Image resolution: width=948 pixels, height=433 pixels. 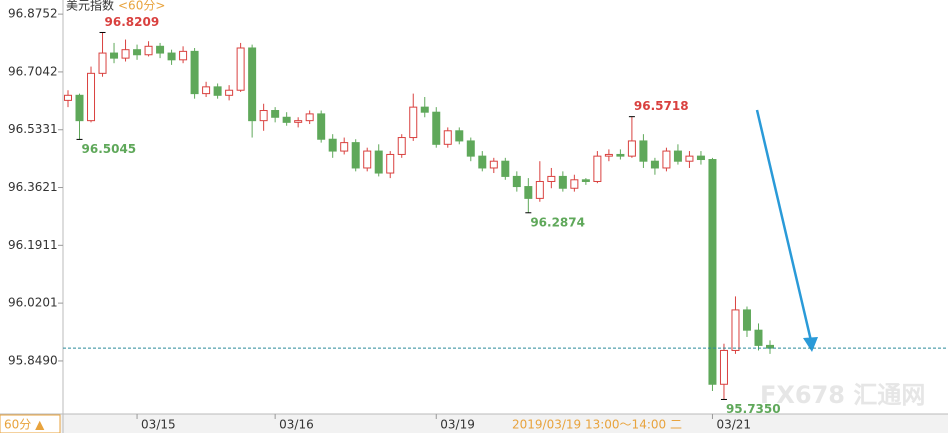 What do you see at coordinates (810, 344) in the screenshot?
I see `trend-arrow-head` at bounding box center [810, 344].